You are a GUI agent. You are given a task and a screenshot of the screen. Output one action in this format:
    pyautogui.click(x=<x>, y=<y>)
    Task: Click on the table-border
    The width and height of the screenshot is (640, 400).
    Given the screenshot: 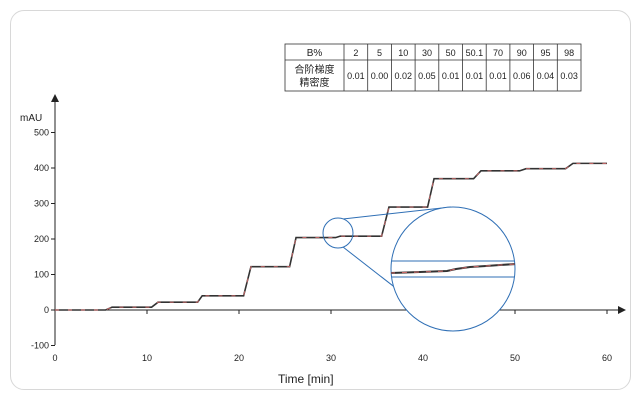 What is the action you would take?
    pyautogui.click(x=433, y=67)
    